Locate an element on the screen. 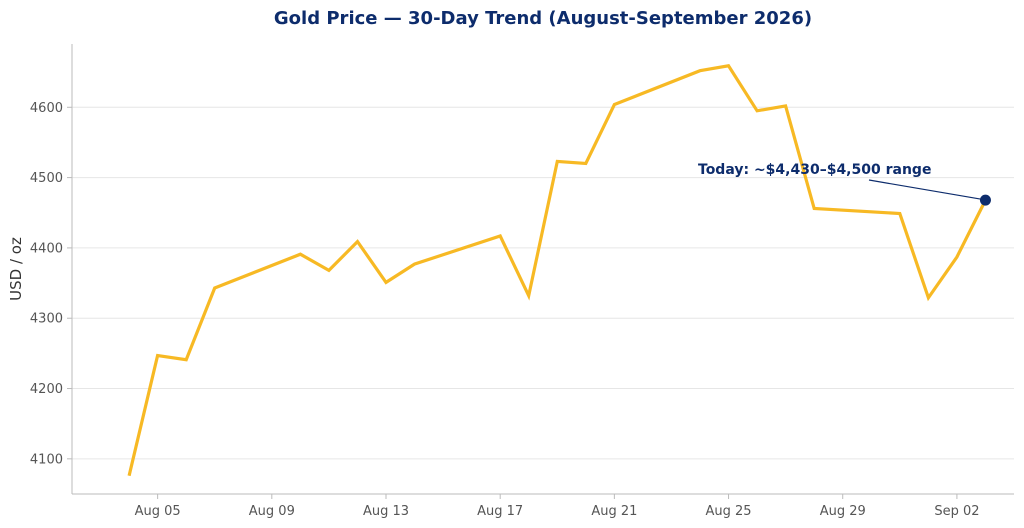 The width and height of the screenshot is (1024, 528). x-tick-label: Aug 13 is located at coordinates (386, 511).